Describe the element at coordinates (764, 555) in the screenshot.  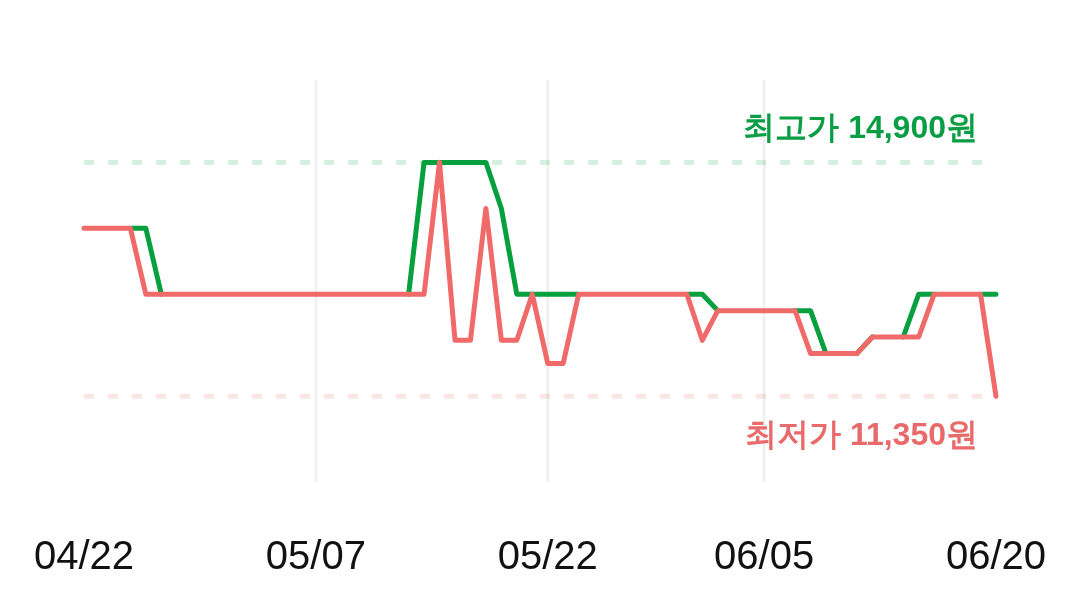
I see `x-tick-label: 06/05` at that location.